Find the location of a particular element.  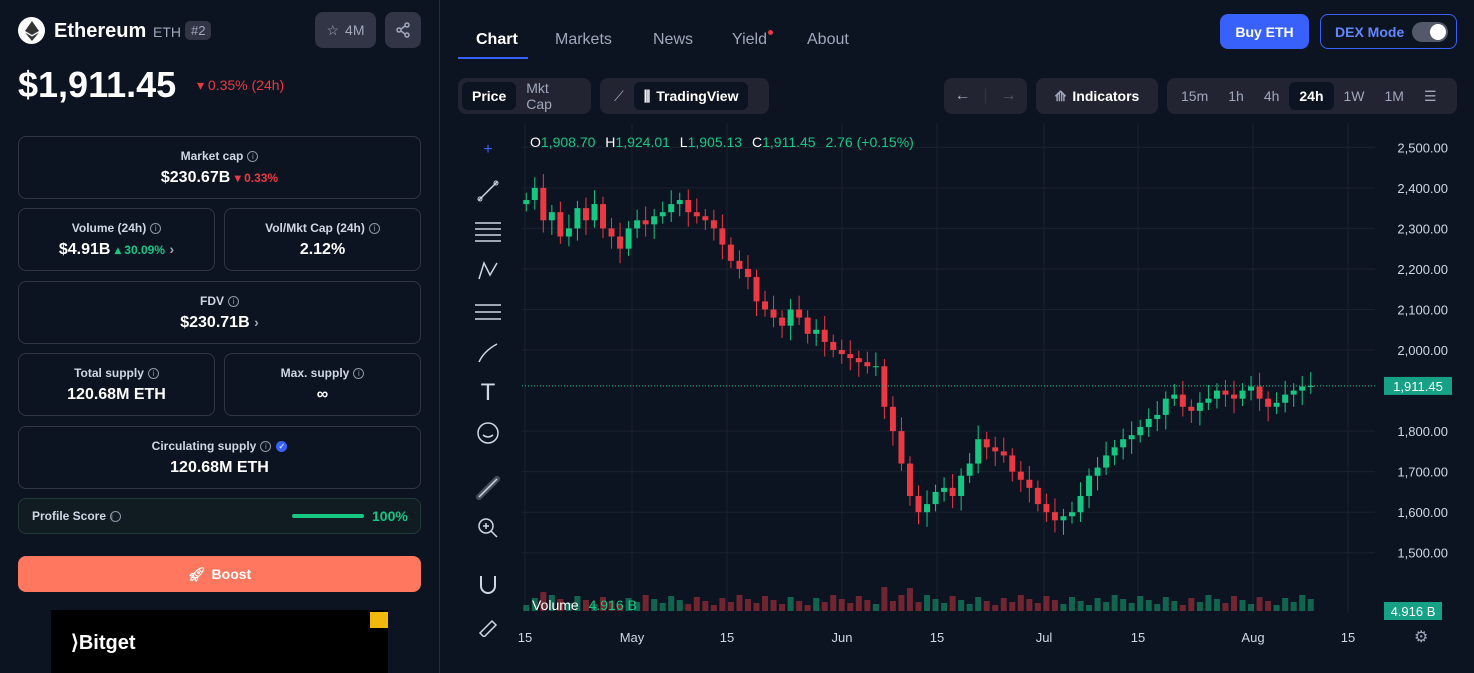

fib-lines-icon is located at coordinates (488, 231).